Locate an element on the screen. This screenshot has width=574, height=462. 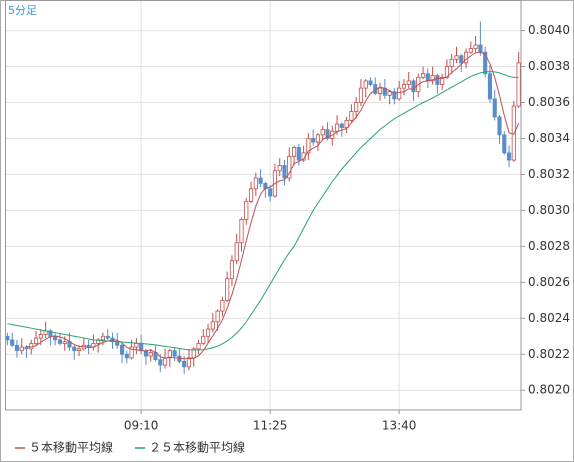
chart-title: 5分足 is located at coordinates (22, 10).